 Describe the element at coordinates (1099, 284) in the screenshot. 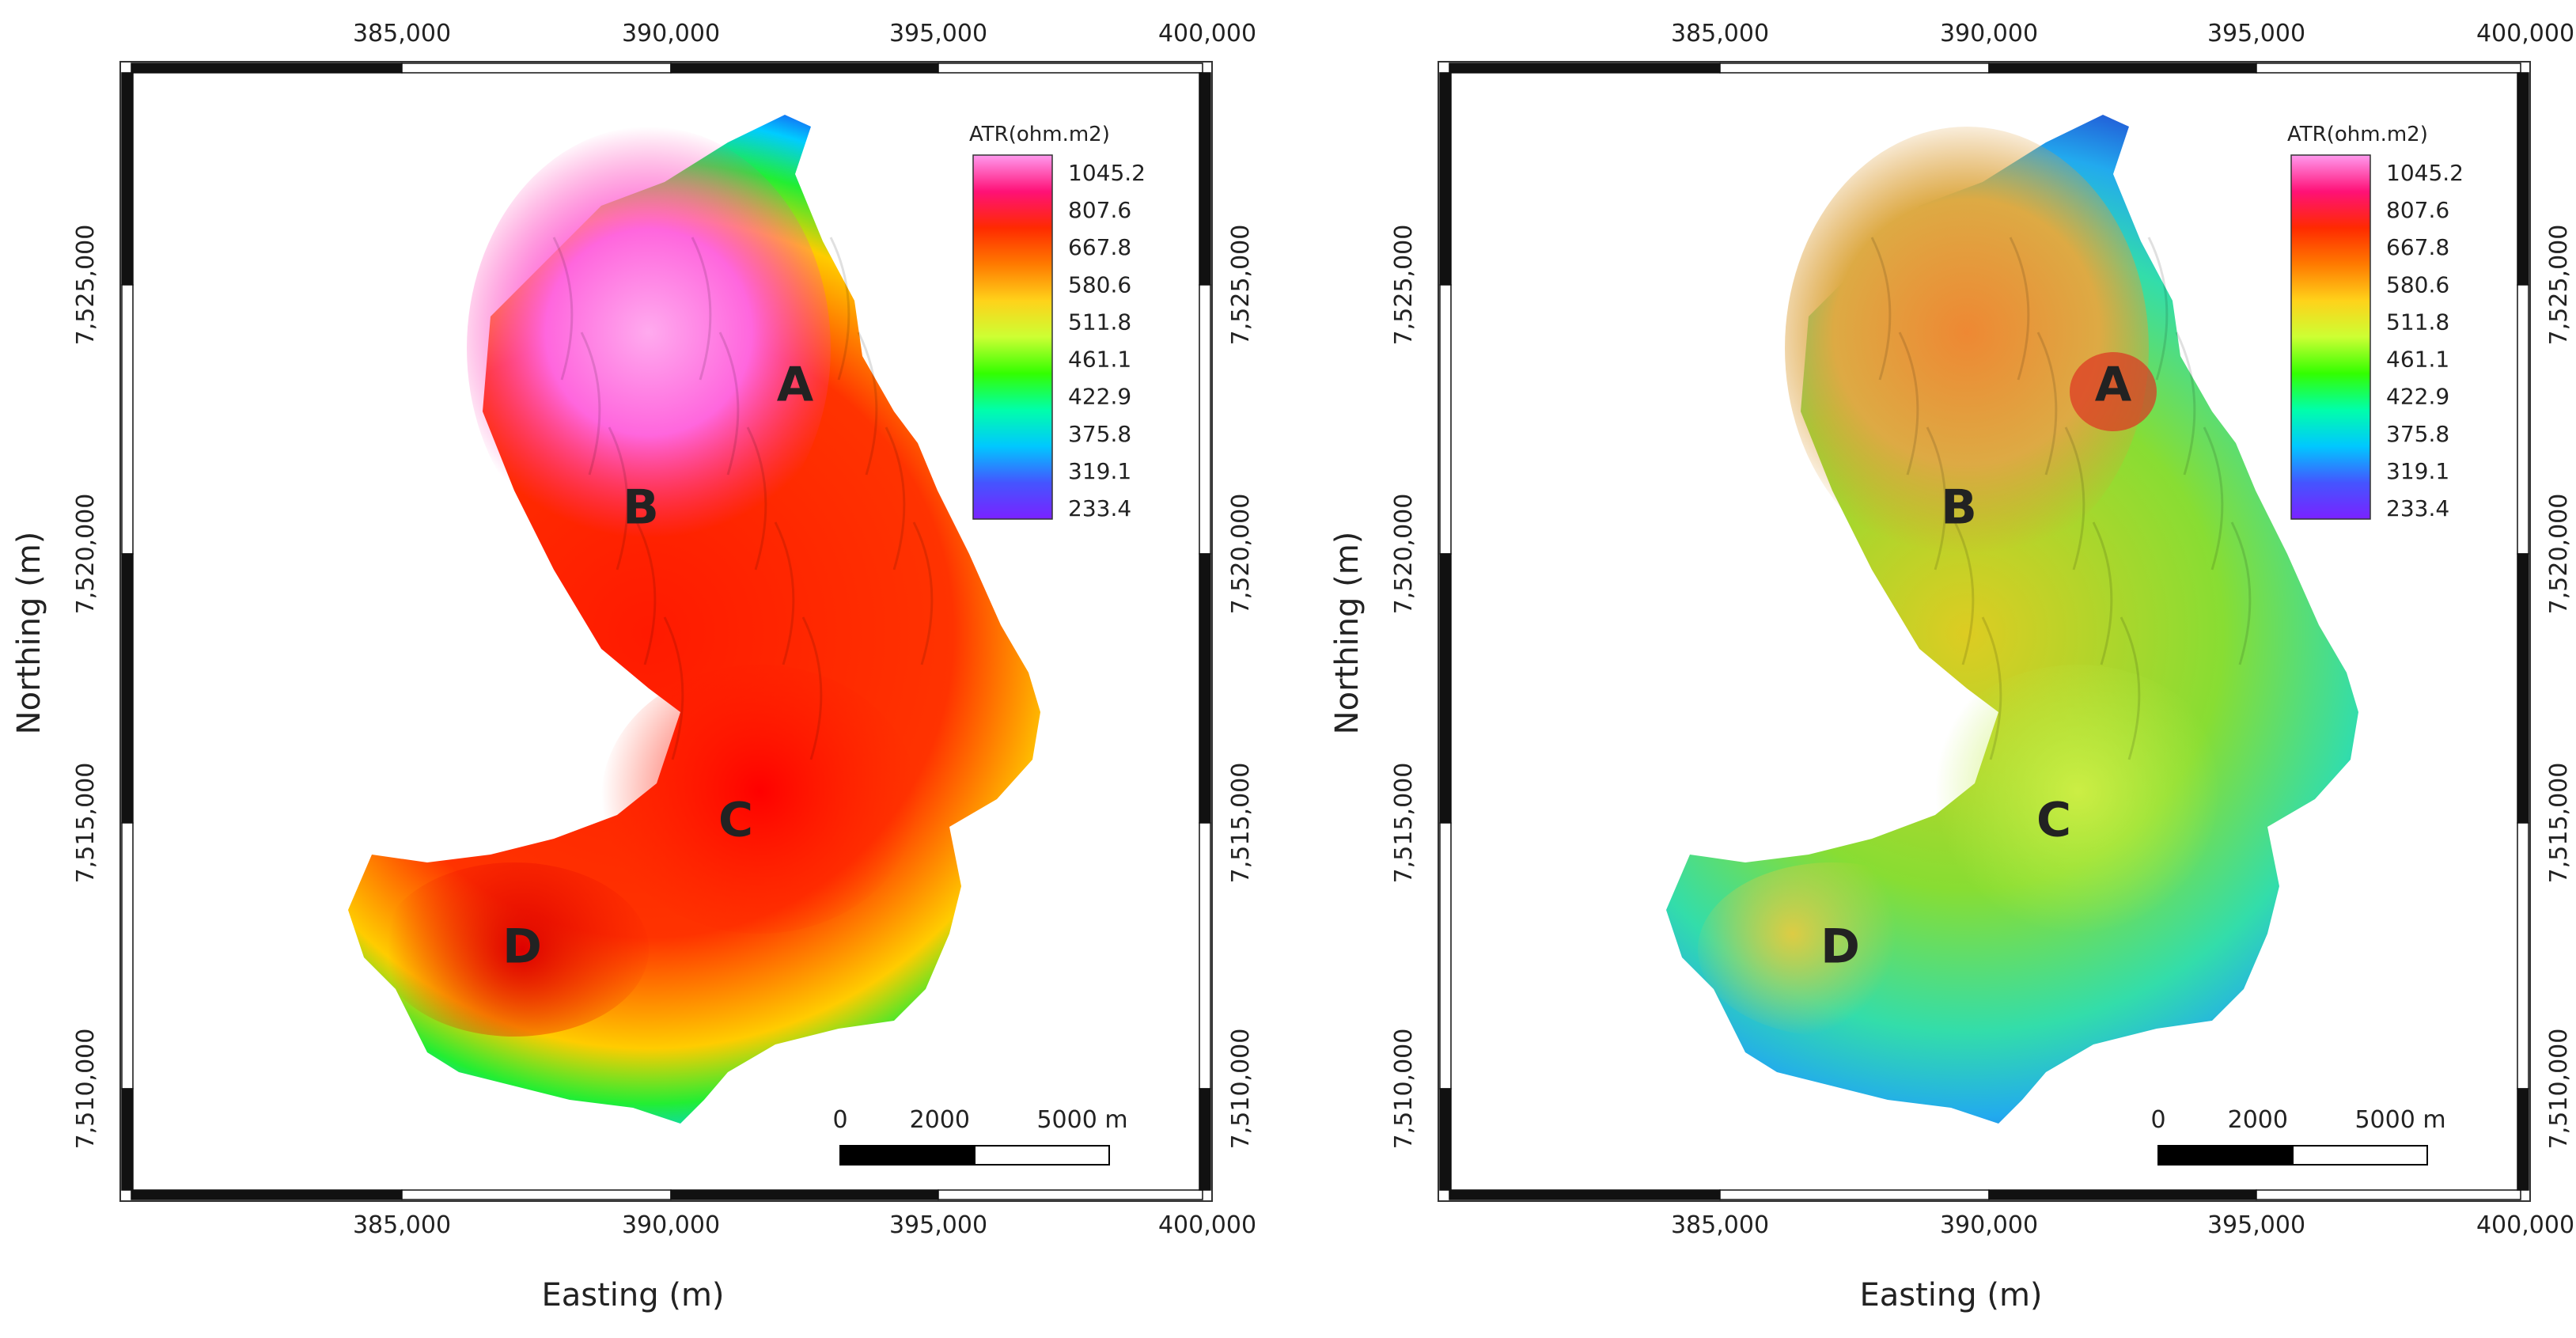

I see `legend-value-label: 580.6` at that location.